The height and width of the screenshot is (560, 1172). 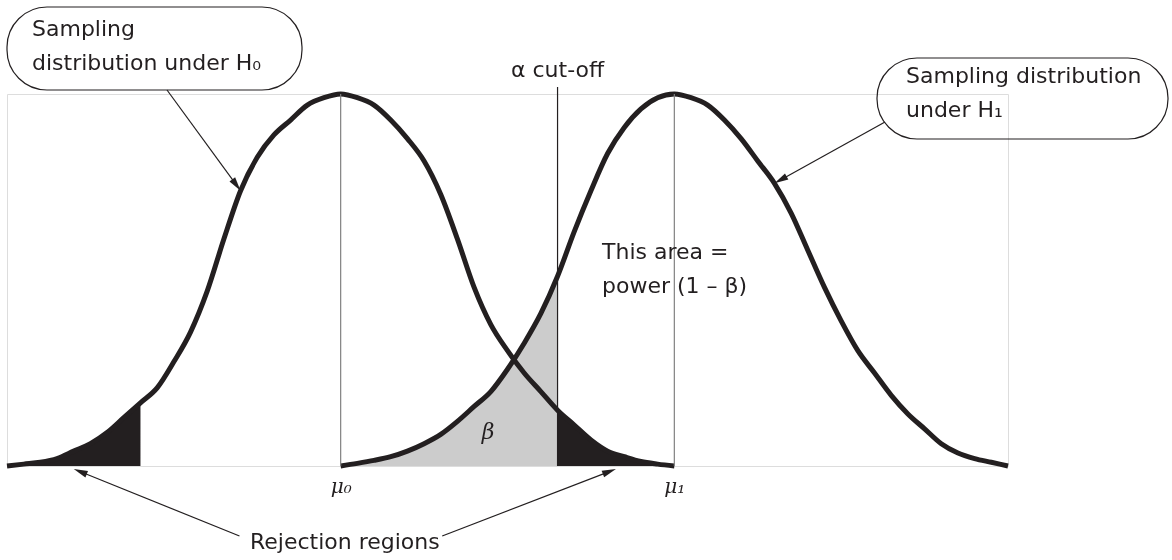 What do you see at coordinates (341, 485) in the screenshot?
I see `x-tick-label: μ₀` at bounding box center [341, 485].